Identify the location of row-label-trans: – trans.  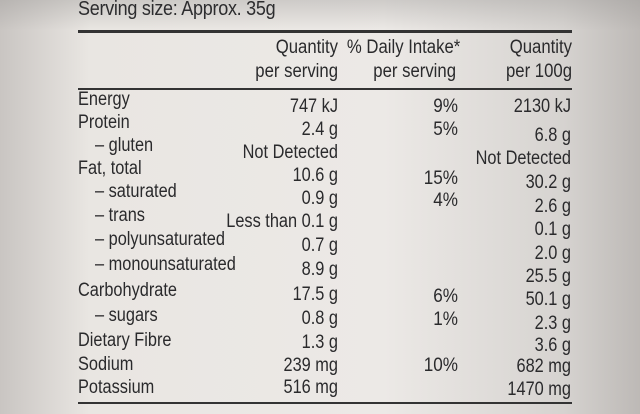
(120, 215).